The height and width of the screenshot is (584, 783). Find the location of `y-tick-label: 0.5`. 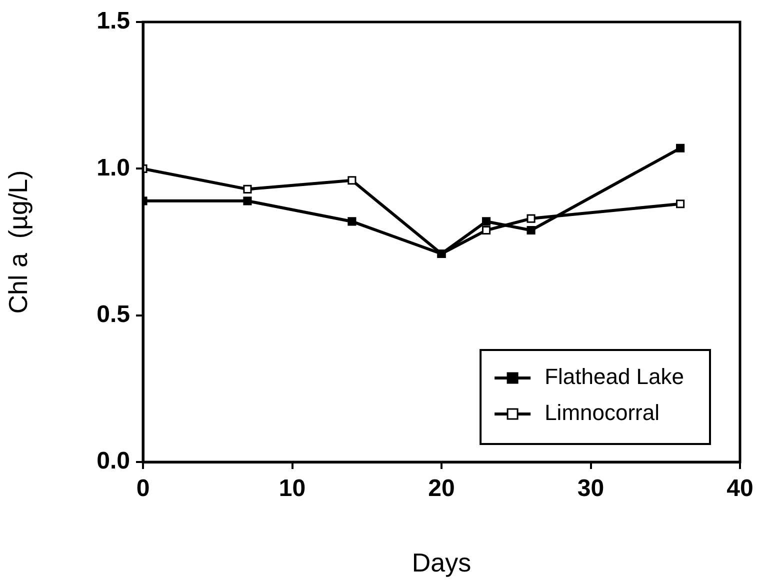

y-tick-label: 0.5 is located at coordinates (113, 314).